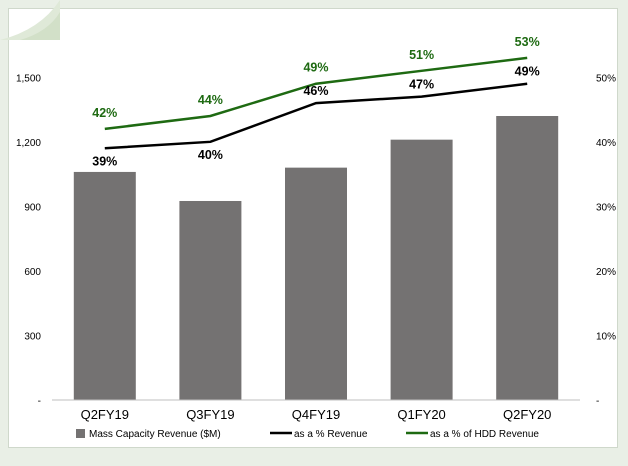 The height and width of the screenshot is (466, 628). Describe the element at coordinates (597, 401) in the screenshot. I see `right-tick-label: -` at that location.